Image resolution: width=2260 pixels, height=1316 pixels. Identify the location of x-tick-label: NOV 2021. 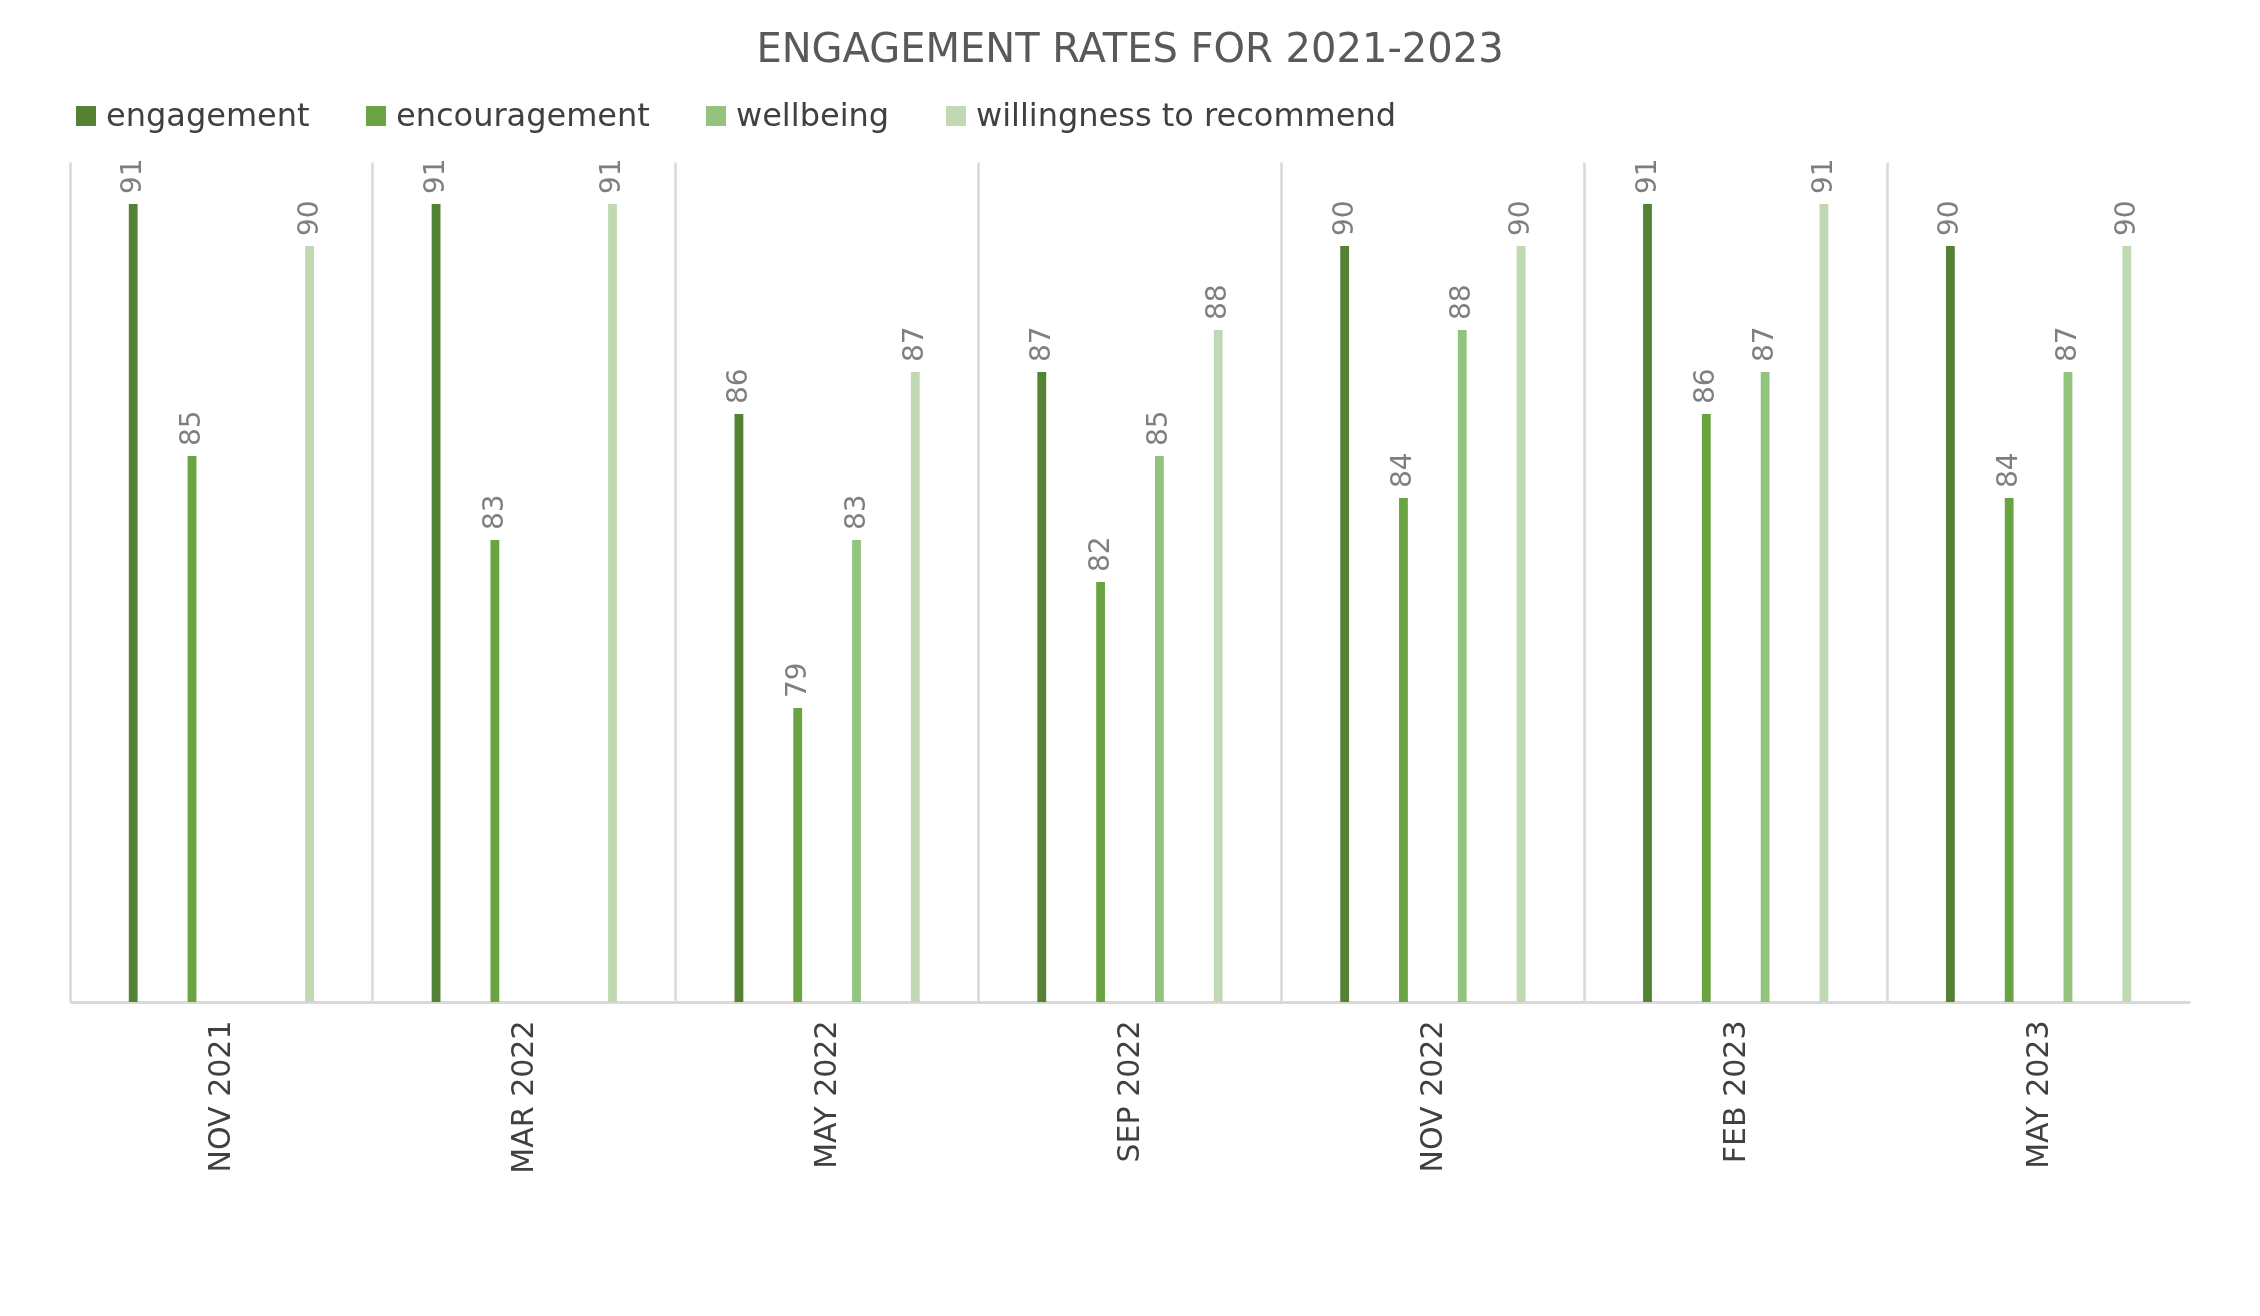
(220, 1096).